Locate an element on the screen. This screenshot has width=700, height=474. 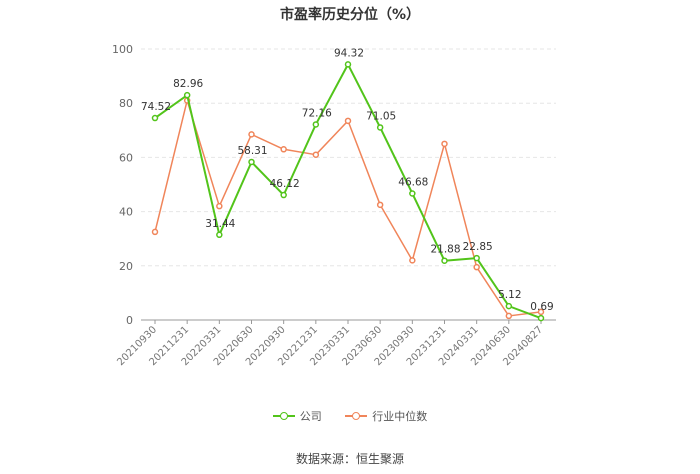
y-tick-label-60: 60 is located at coordinates (126, 157).